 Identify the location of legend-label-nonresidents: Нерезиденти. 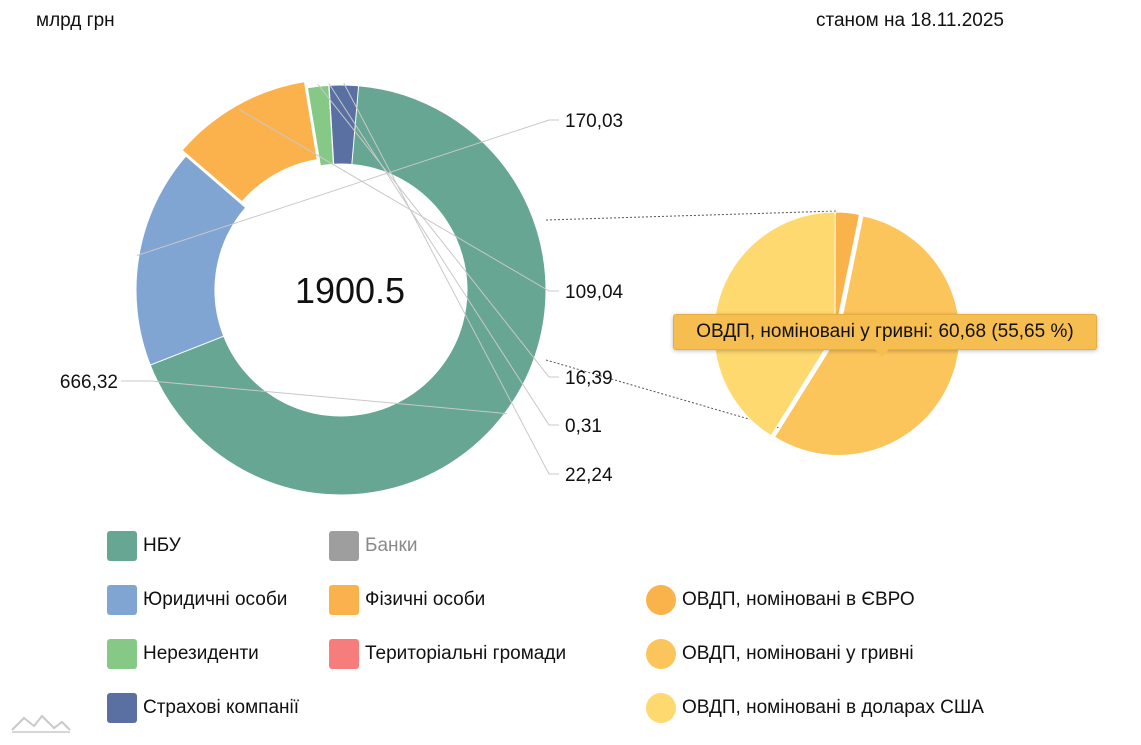
(201, 653).